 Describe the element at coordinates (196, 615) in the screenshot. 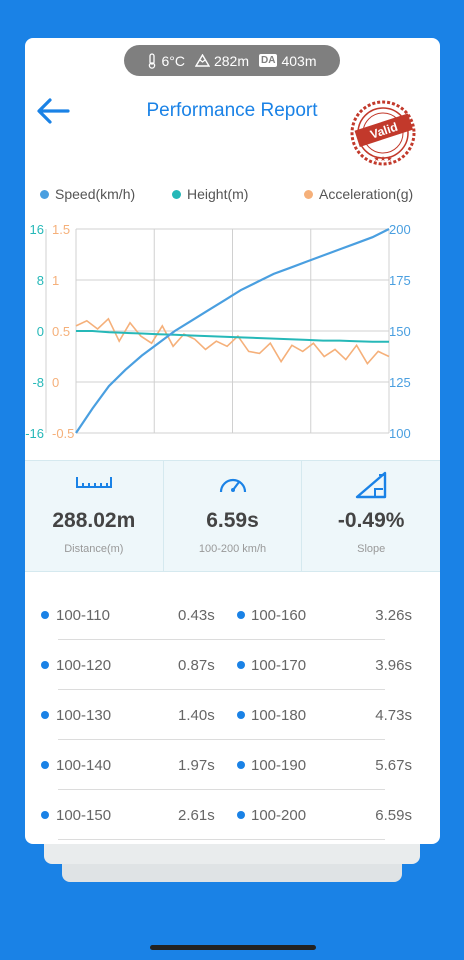

I see `split-time: 0.43s` at that location.